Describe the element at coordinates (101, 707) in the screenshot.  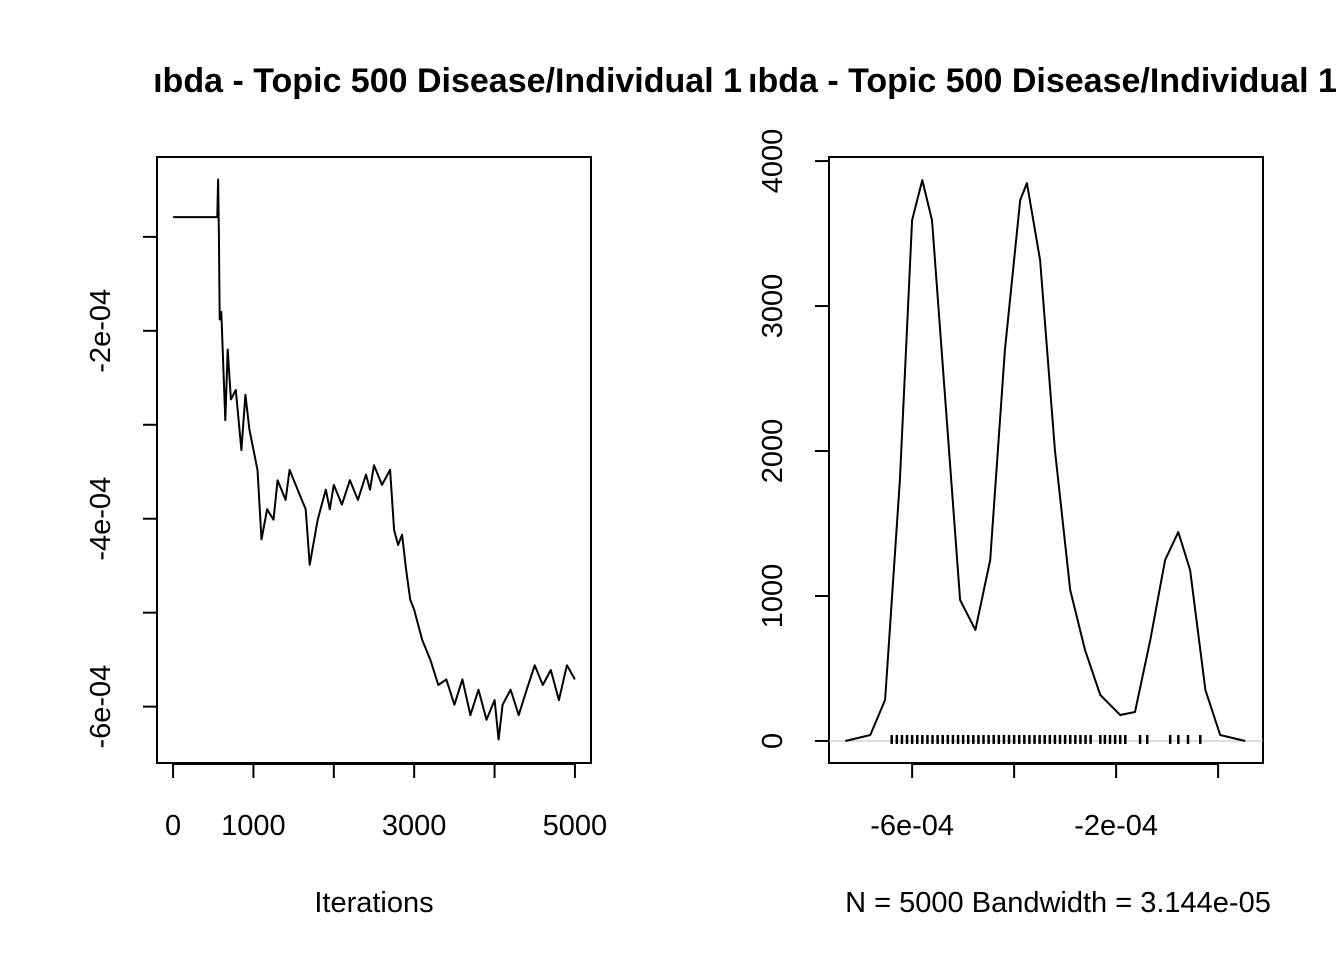
I see `y-tick-label: -6e-04` at that location.